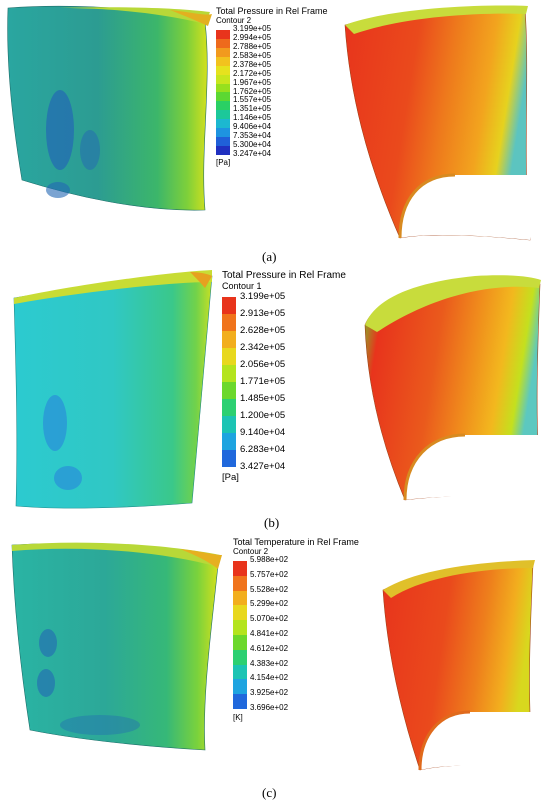 The height and width of the screenshot is (804, 550). What do you see at coordinates (116, 646) in the screenshot?
I see `blade-suction-side-c` at bounding box center [116, 646].